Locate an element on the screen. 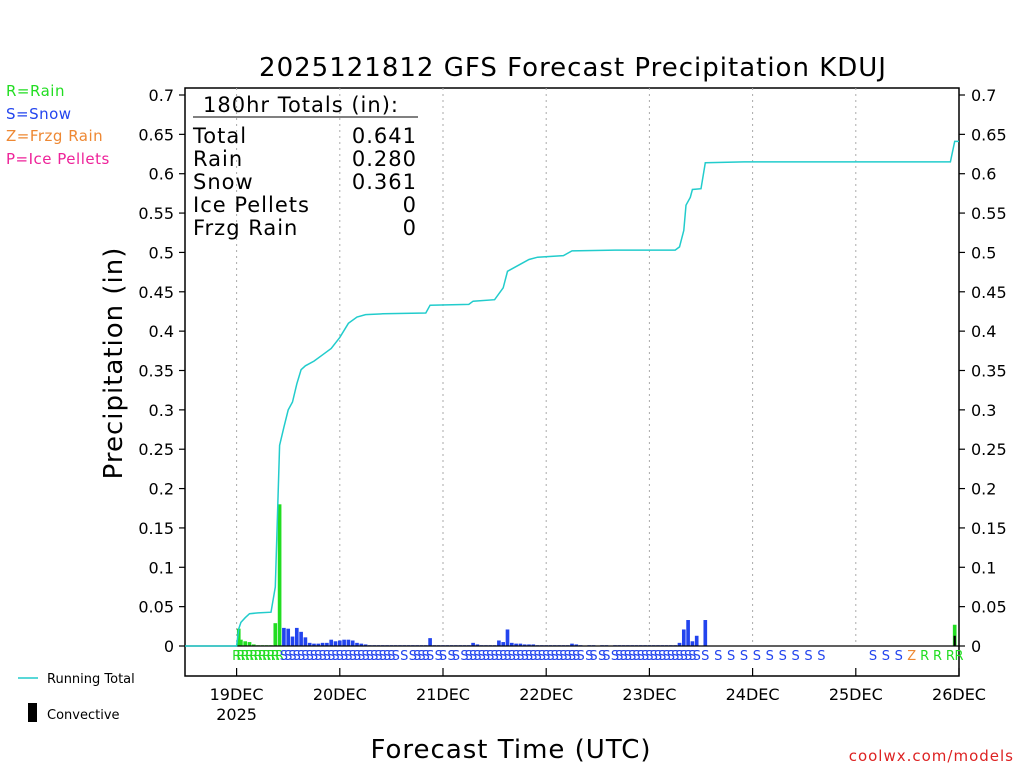 This screenshot has height=768, width=1024. legend-rain: R=Rain is located at coordinates (35, 91).